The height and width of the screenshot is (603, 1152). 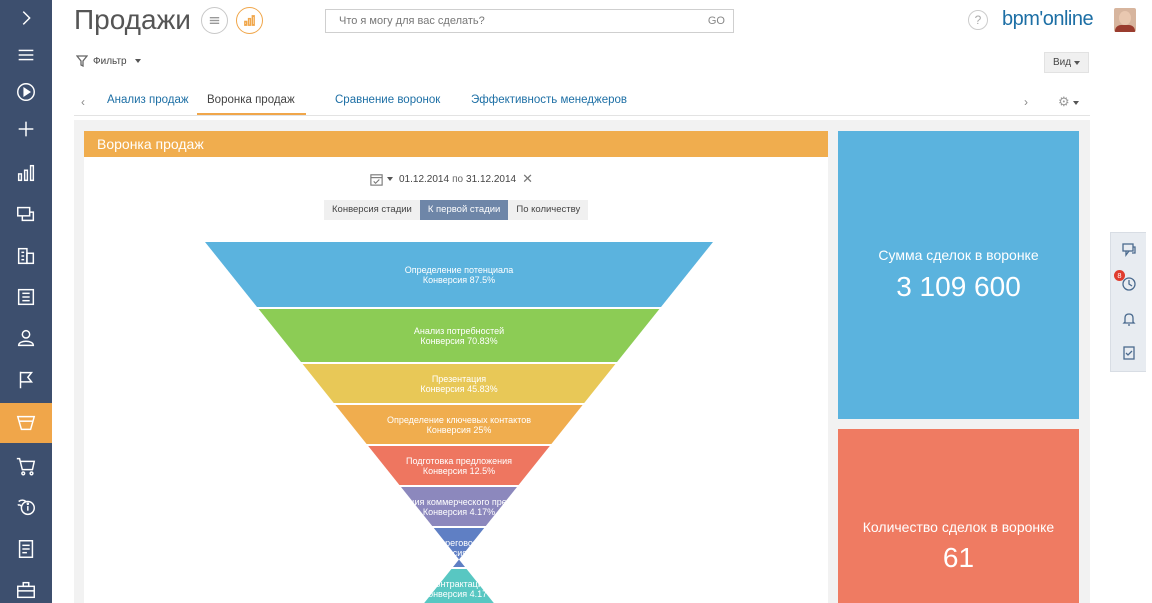 I want to click on tab-sales-analysis: Анализ продаж, so click(x=148, y=100).